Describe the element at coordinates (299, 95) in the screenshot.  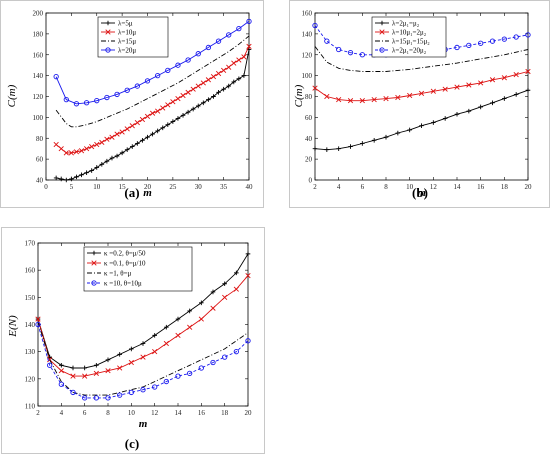
I see `y-axis-label-b: C(m)` at that location.